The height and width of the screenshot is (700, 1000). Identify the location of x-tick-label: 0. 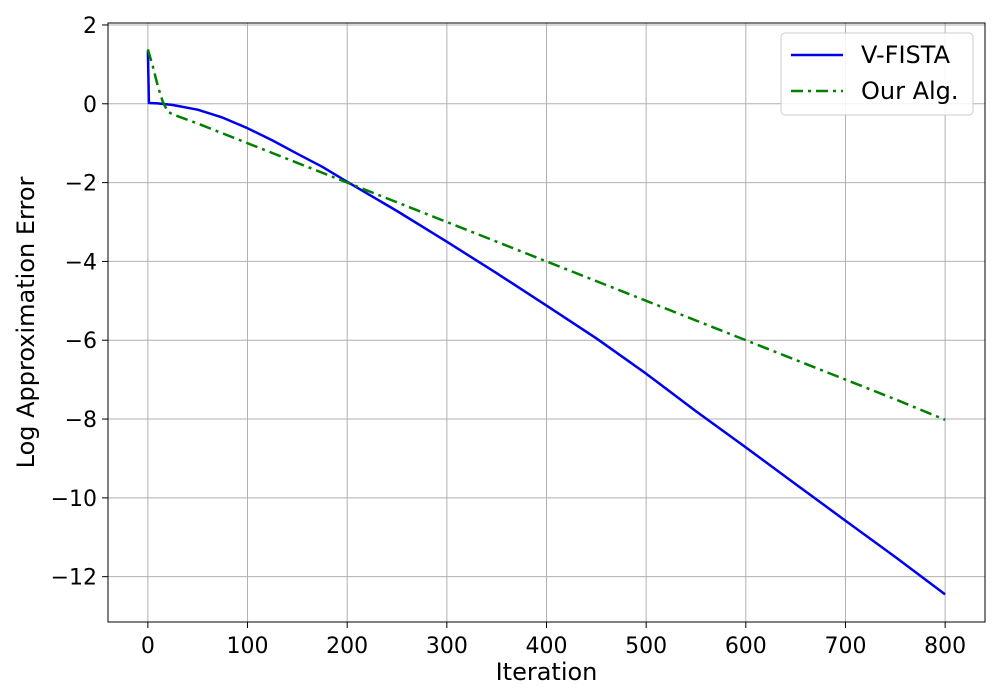
(148, 646).